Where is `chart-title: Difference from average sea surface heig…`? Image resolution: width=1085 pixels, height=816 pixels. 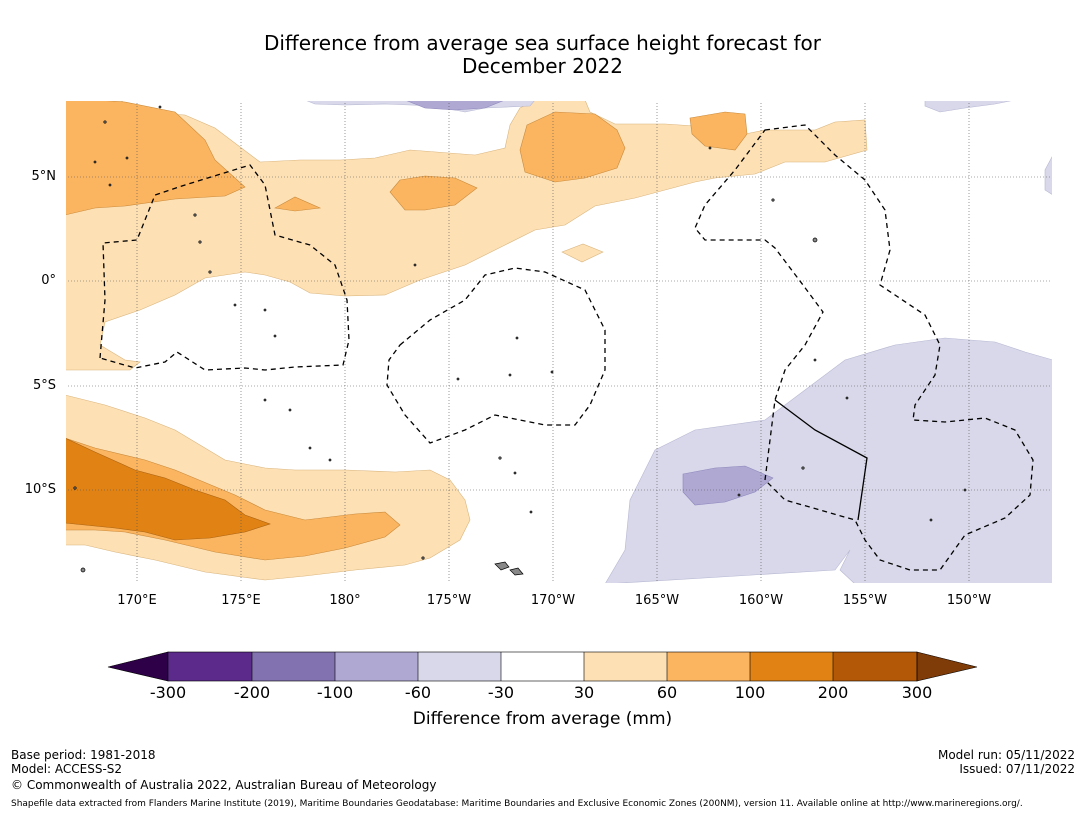 chart-title: Difference from average sea surface heig… is located at coordinates (542, 55).